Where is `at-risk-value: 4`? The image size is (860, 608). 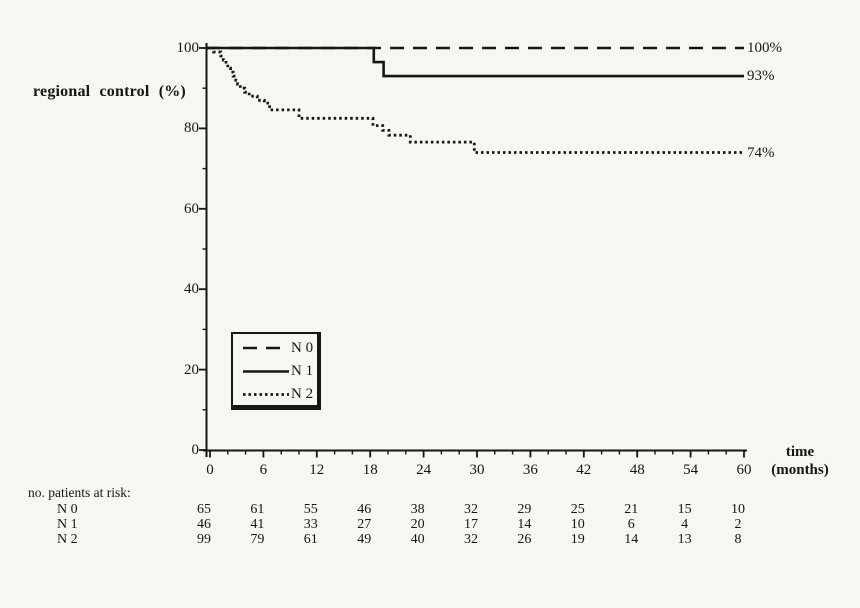
at-risk-value: 4 is located at coordinates (685, 524).